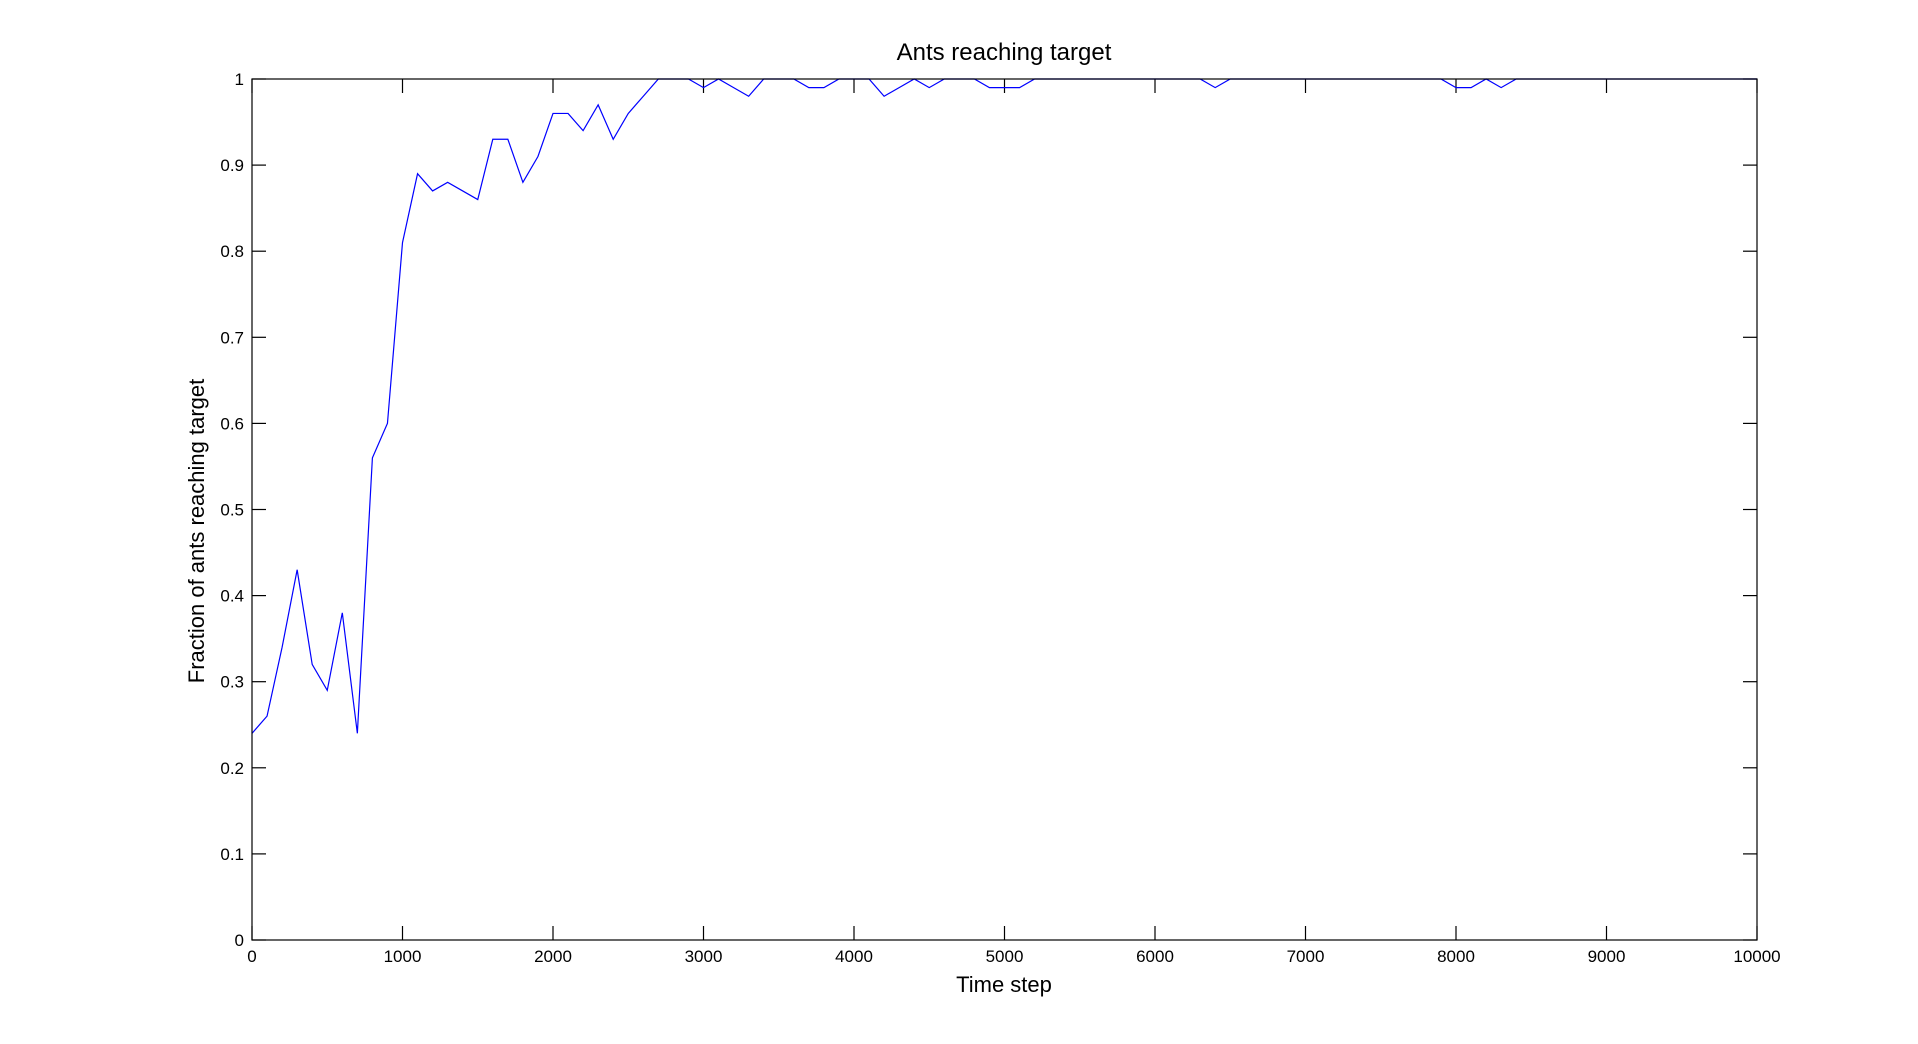  Describe the element at coordinates (1005, 956) in the screenshot. I see `x-tick-label: 5000` at that location.